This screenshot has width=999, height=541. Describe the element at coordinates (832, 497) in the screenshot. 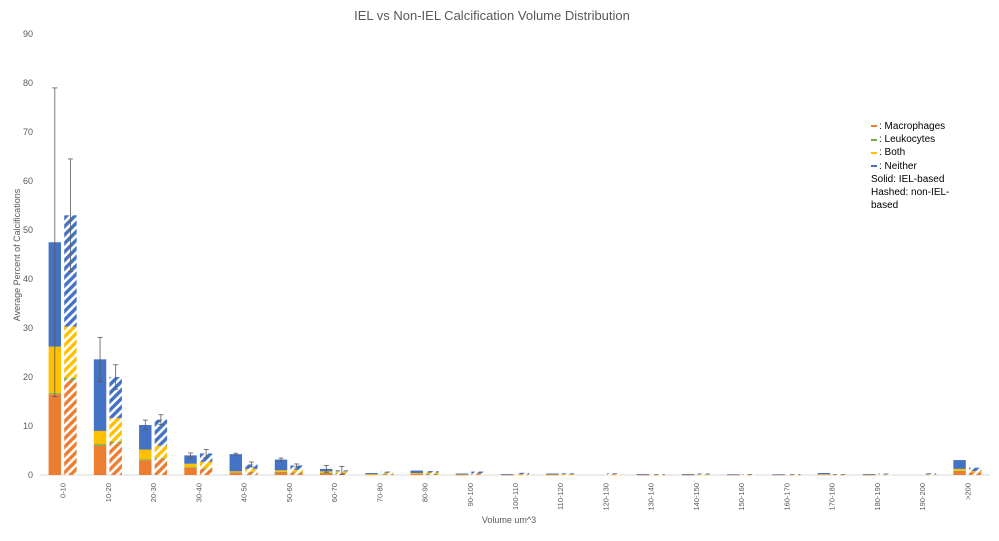

I see `x-tick-label: 170-180` at that location.